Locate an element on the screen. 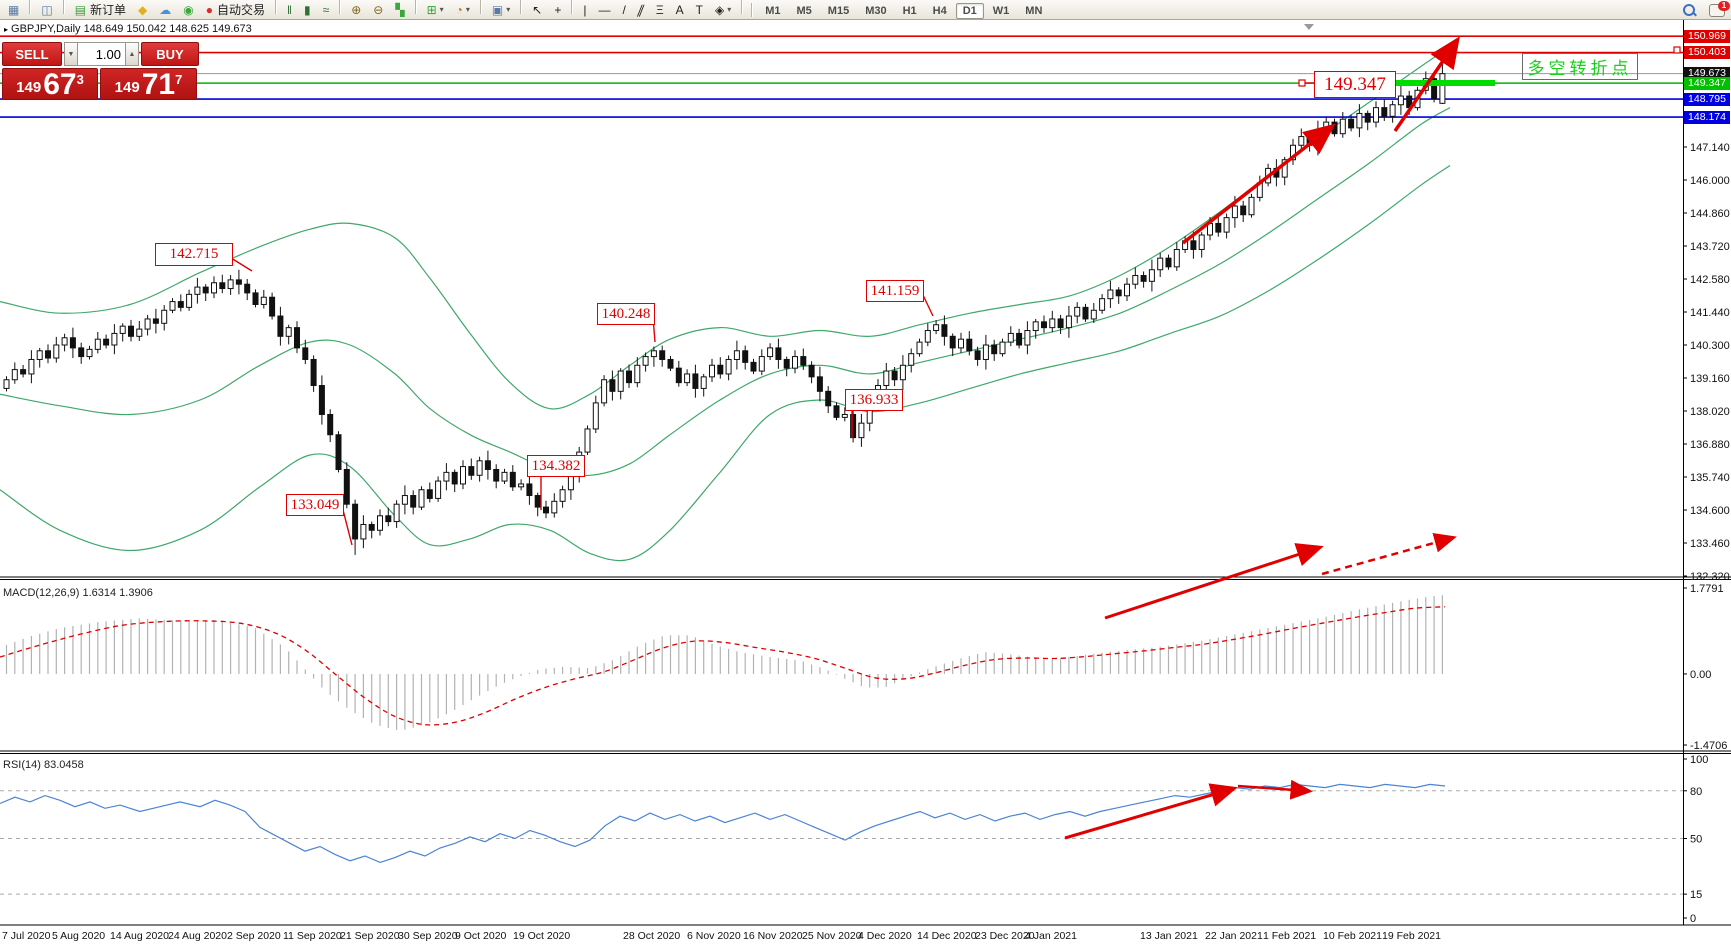  zoom-out-icon: ⊖ is located at coordinates (378, 9).